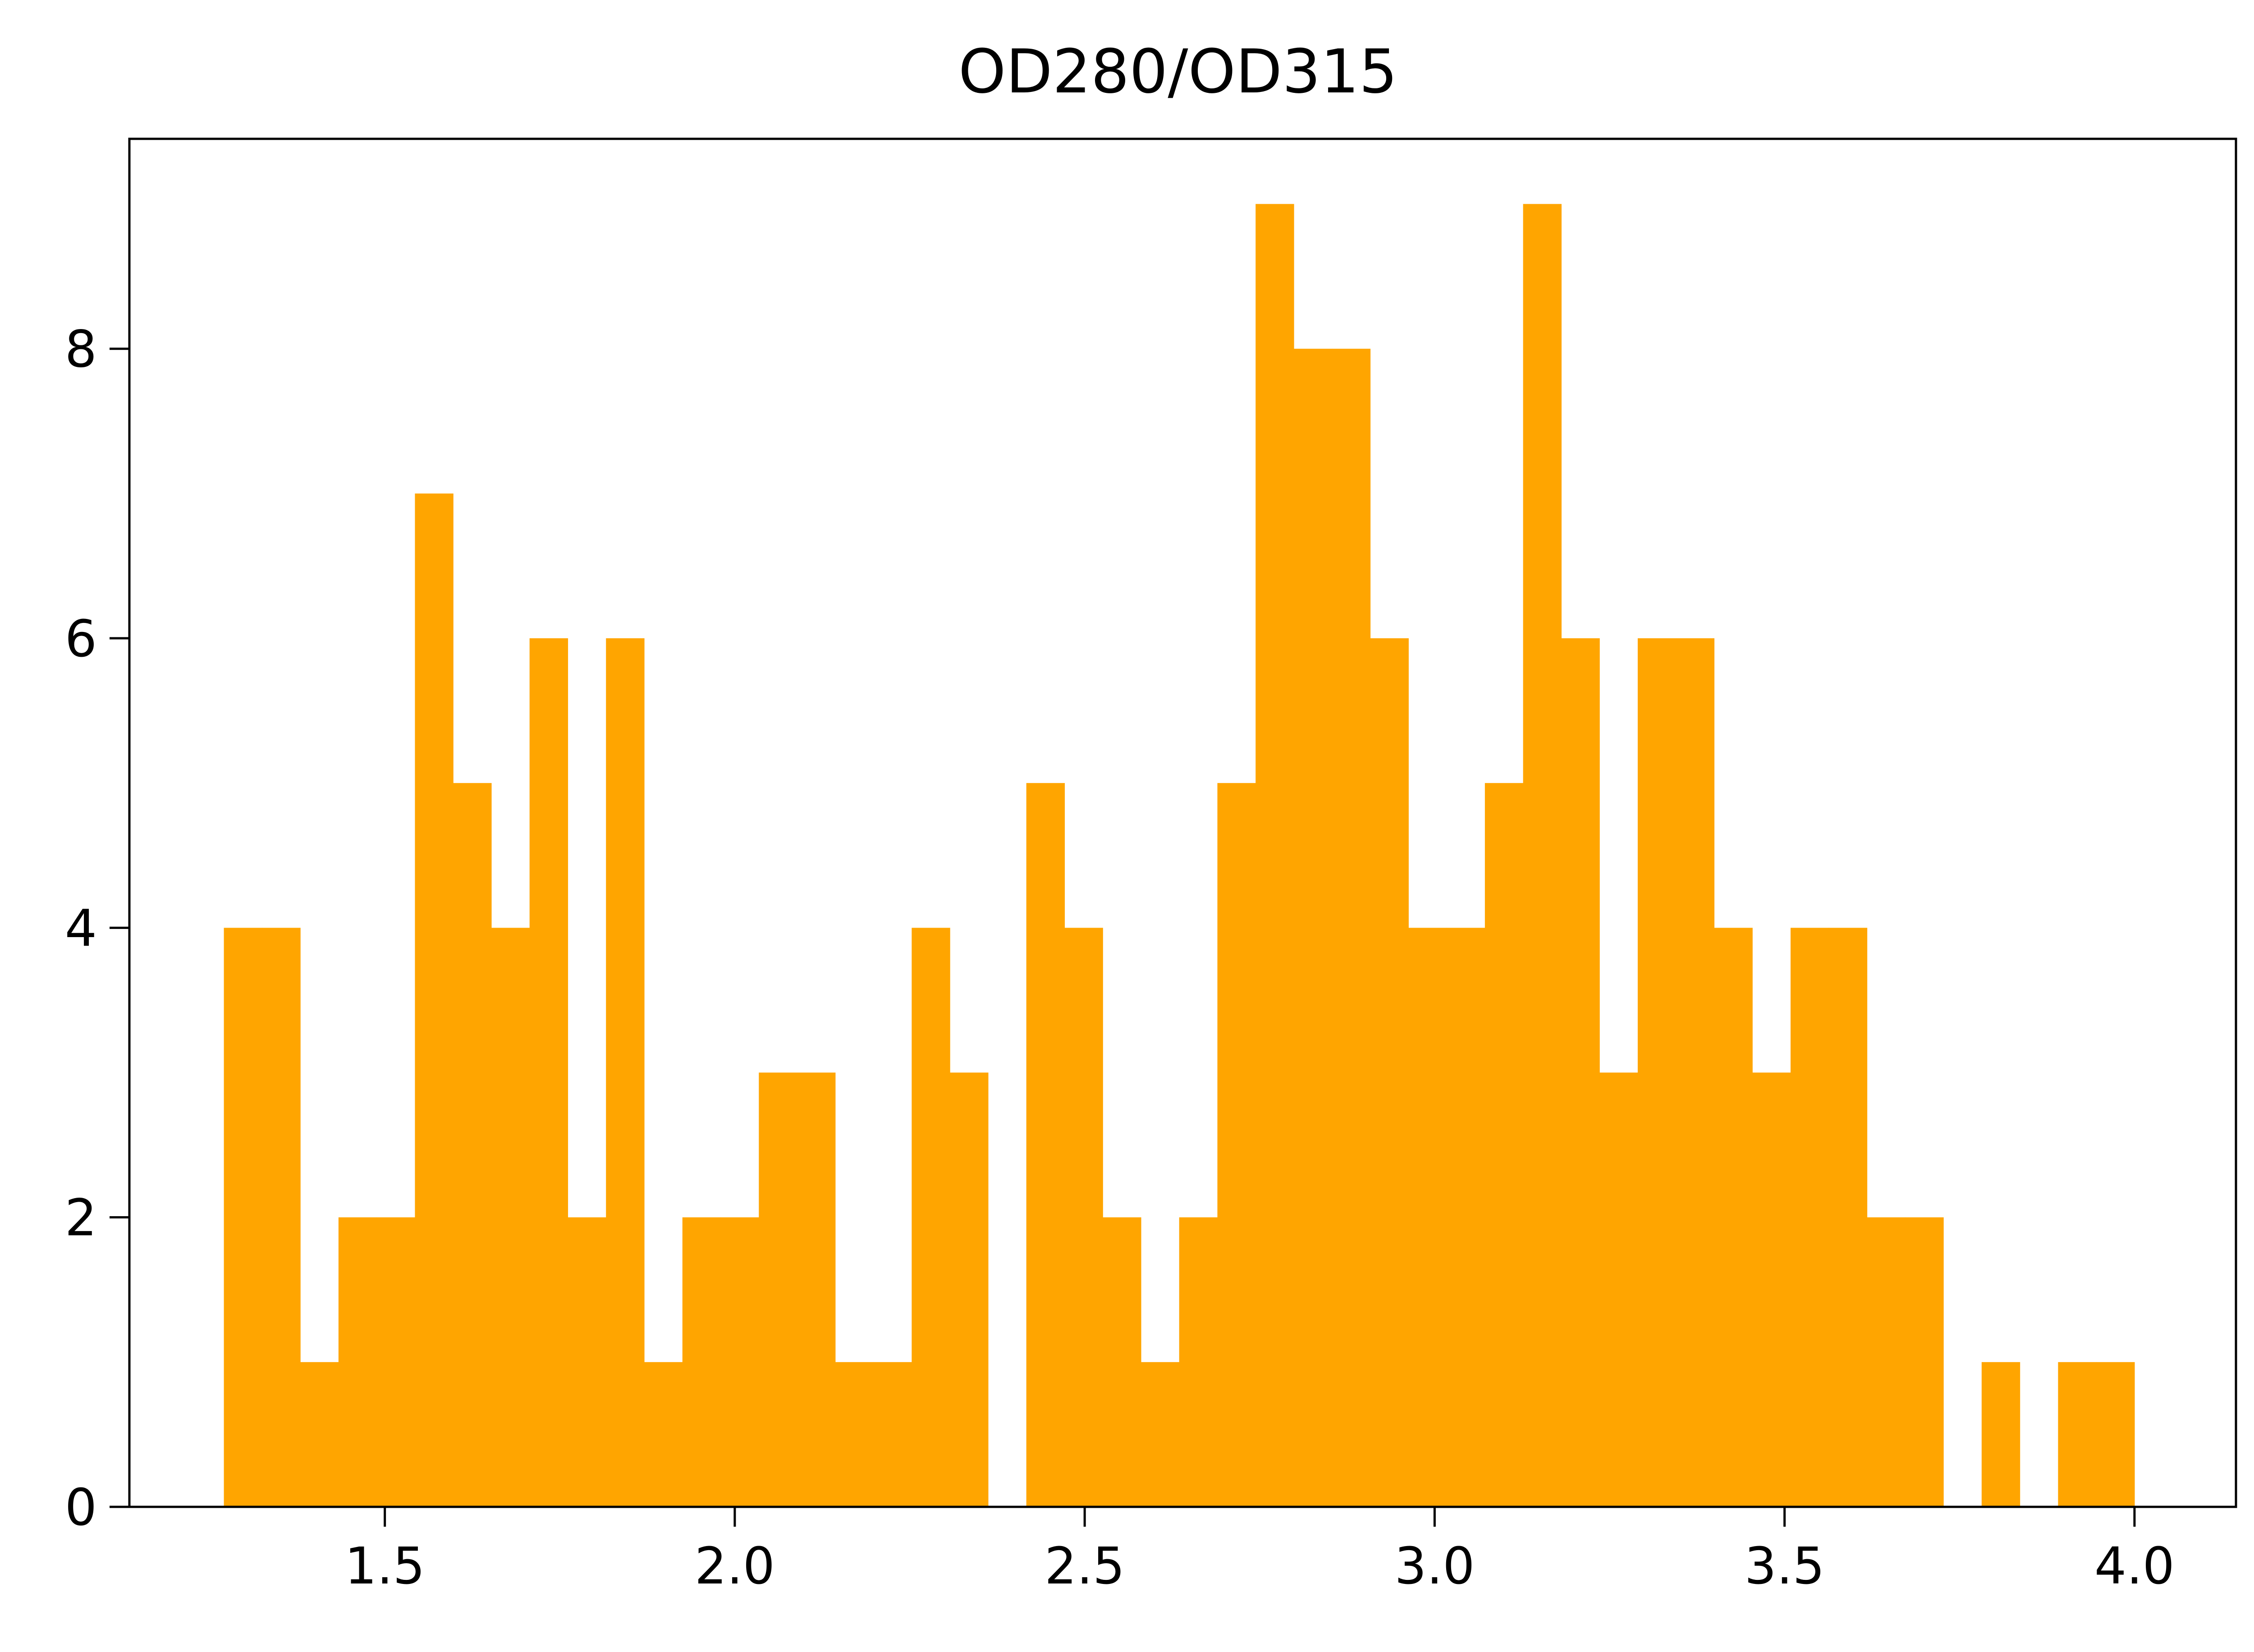 The width and height of the screenshot is (2254, 1652). Describe the element at coordinates (1434, 1566) in the screenshot. I see `x-axis-tick-label: 3.0` at that location.